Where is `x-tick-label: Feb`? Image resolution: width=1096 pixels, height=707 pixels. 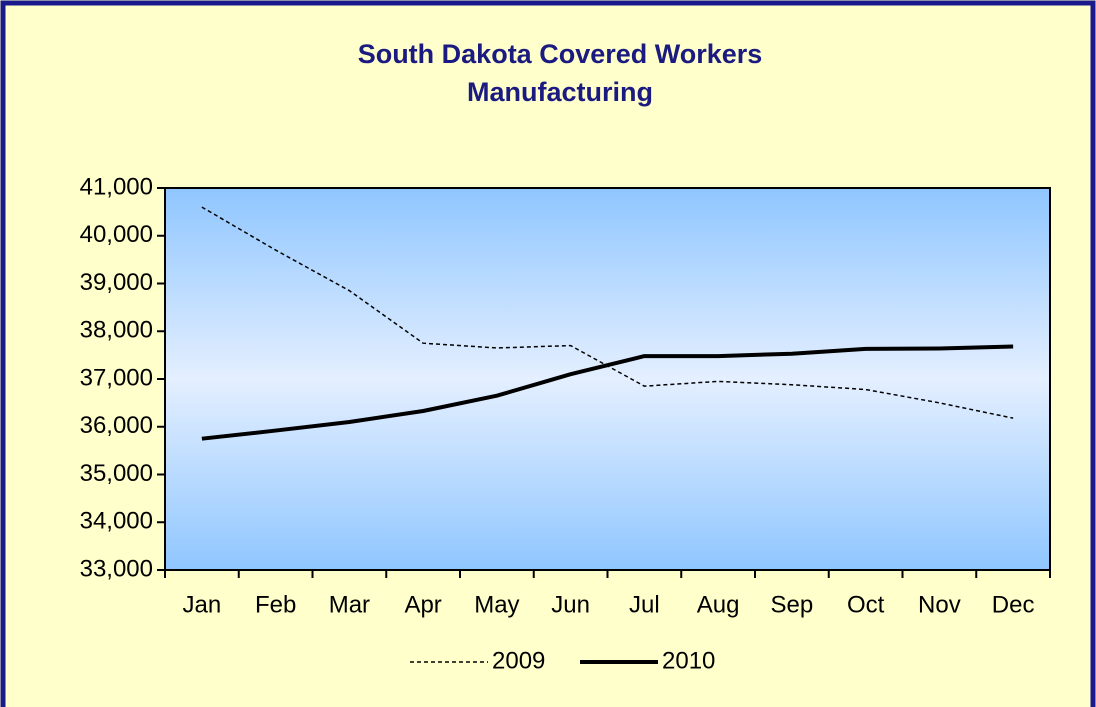
x-tick-label: Feb is located at coordinates (275, 604).